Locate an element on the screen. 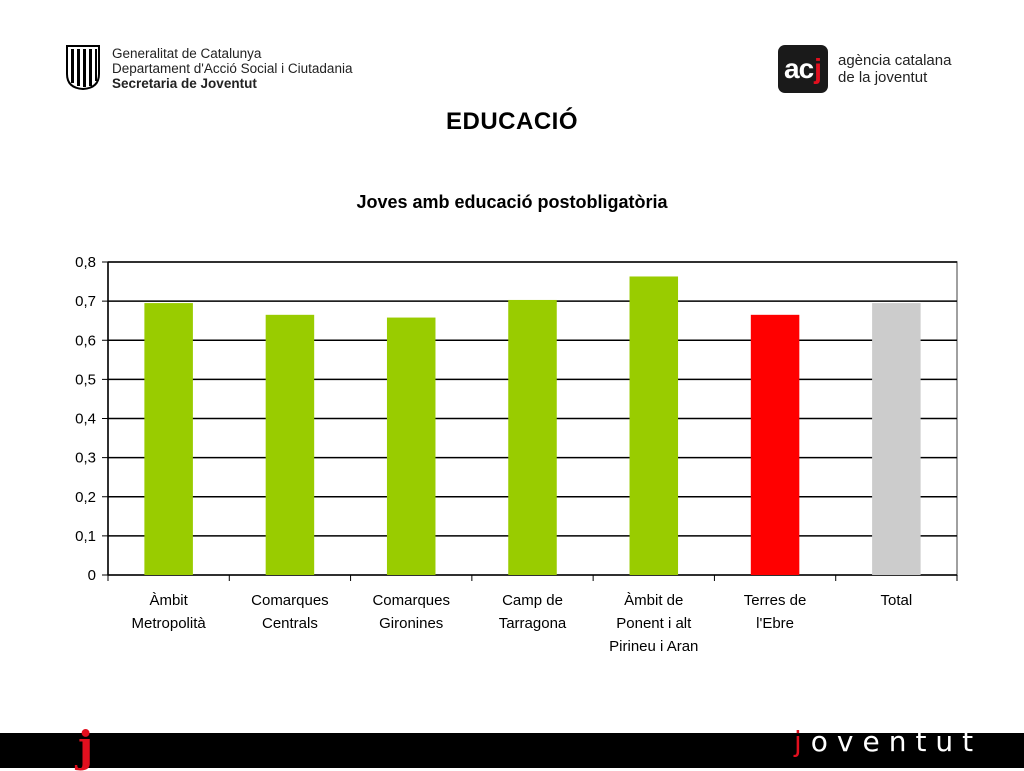 This screenshot has width=1024, height=771. footer-j-mark: j is located at coordinates (86, 746).